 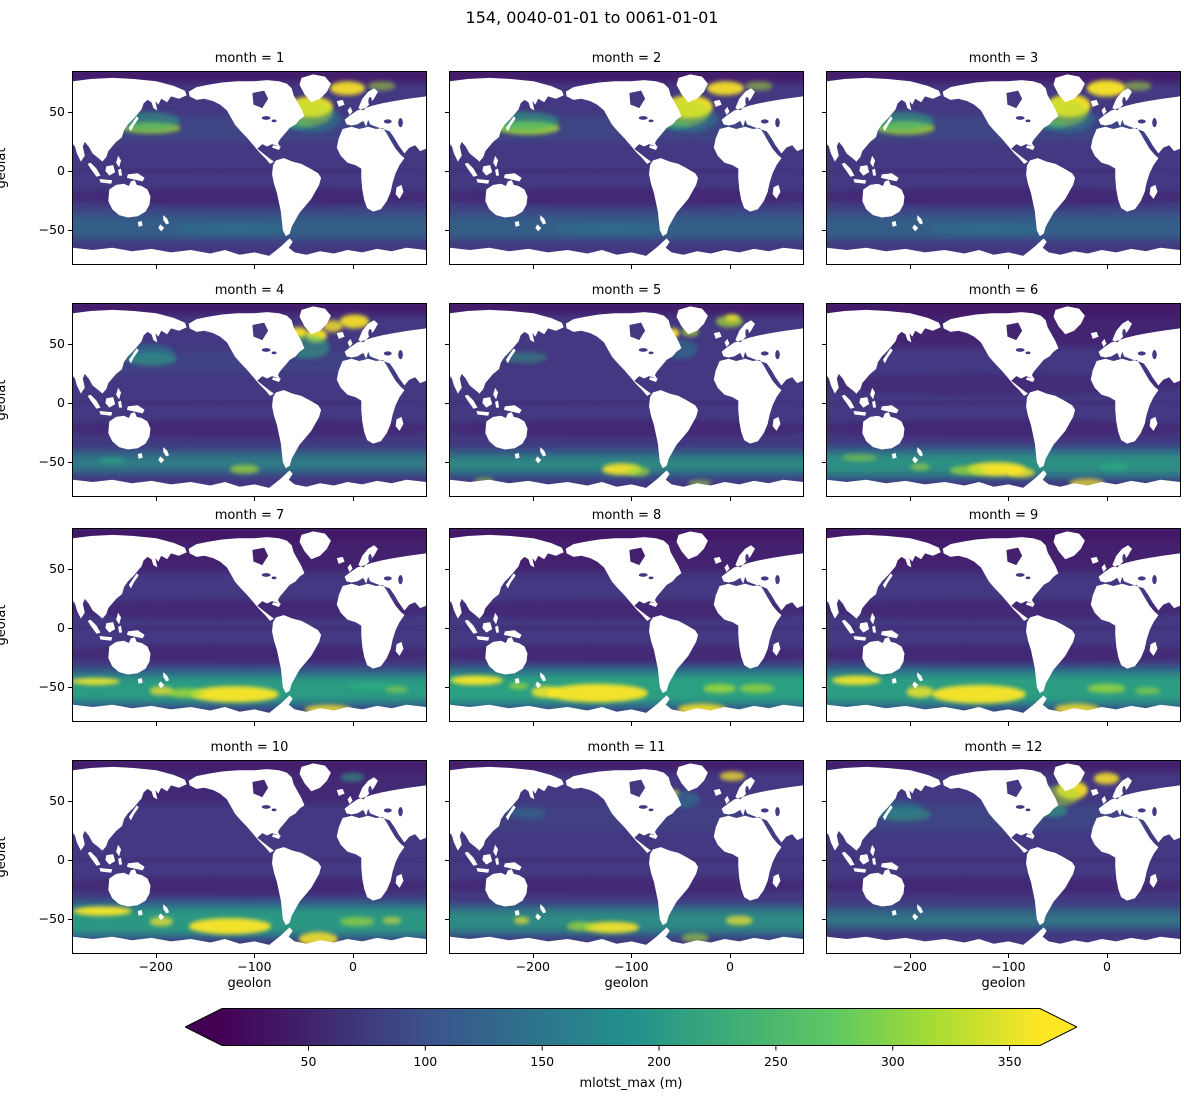 What do you see at coordinates (1003, 747) in the screenshot?
I see `panel-title: month = 12` at bounding box center [1003, 747].